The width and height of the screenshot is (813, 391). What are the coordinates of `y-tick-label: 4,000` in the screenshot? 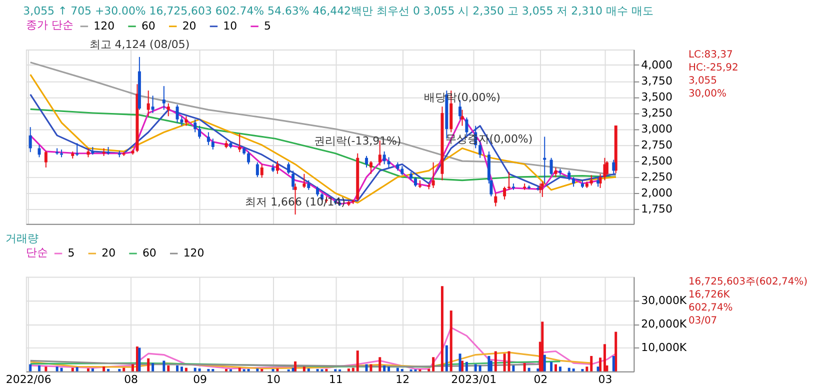 It's located at (656, 65).